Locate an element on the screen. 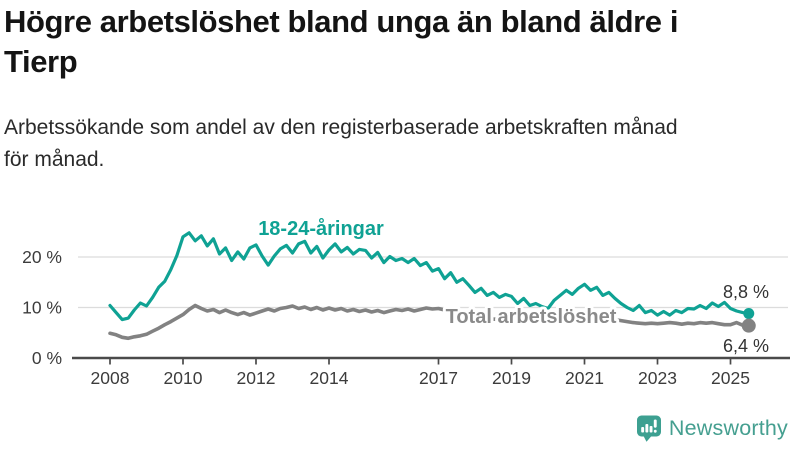 The width and height of the screenshot is (800, 450). x-tick-label-2012: 2012 is located at coordinates (256, 378).